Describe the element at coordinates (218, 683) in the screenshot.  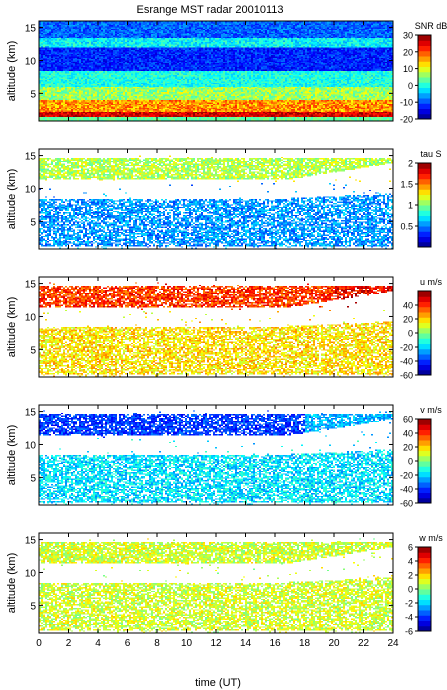
I see `x-axis-label: time (UT)` at that location.